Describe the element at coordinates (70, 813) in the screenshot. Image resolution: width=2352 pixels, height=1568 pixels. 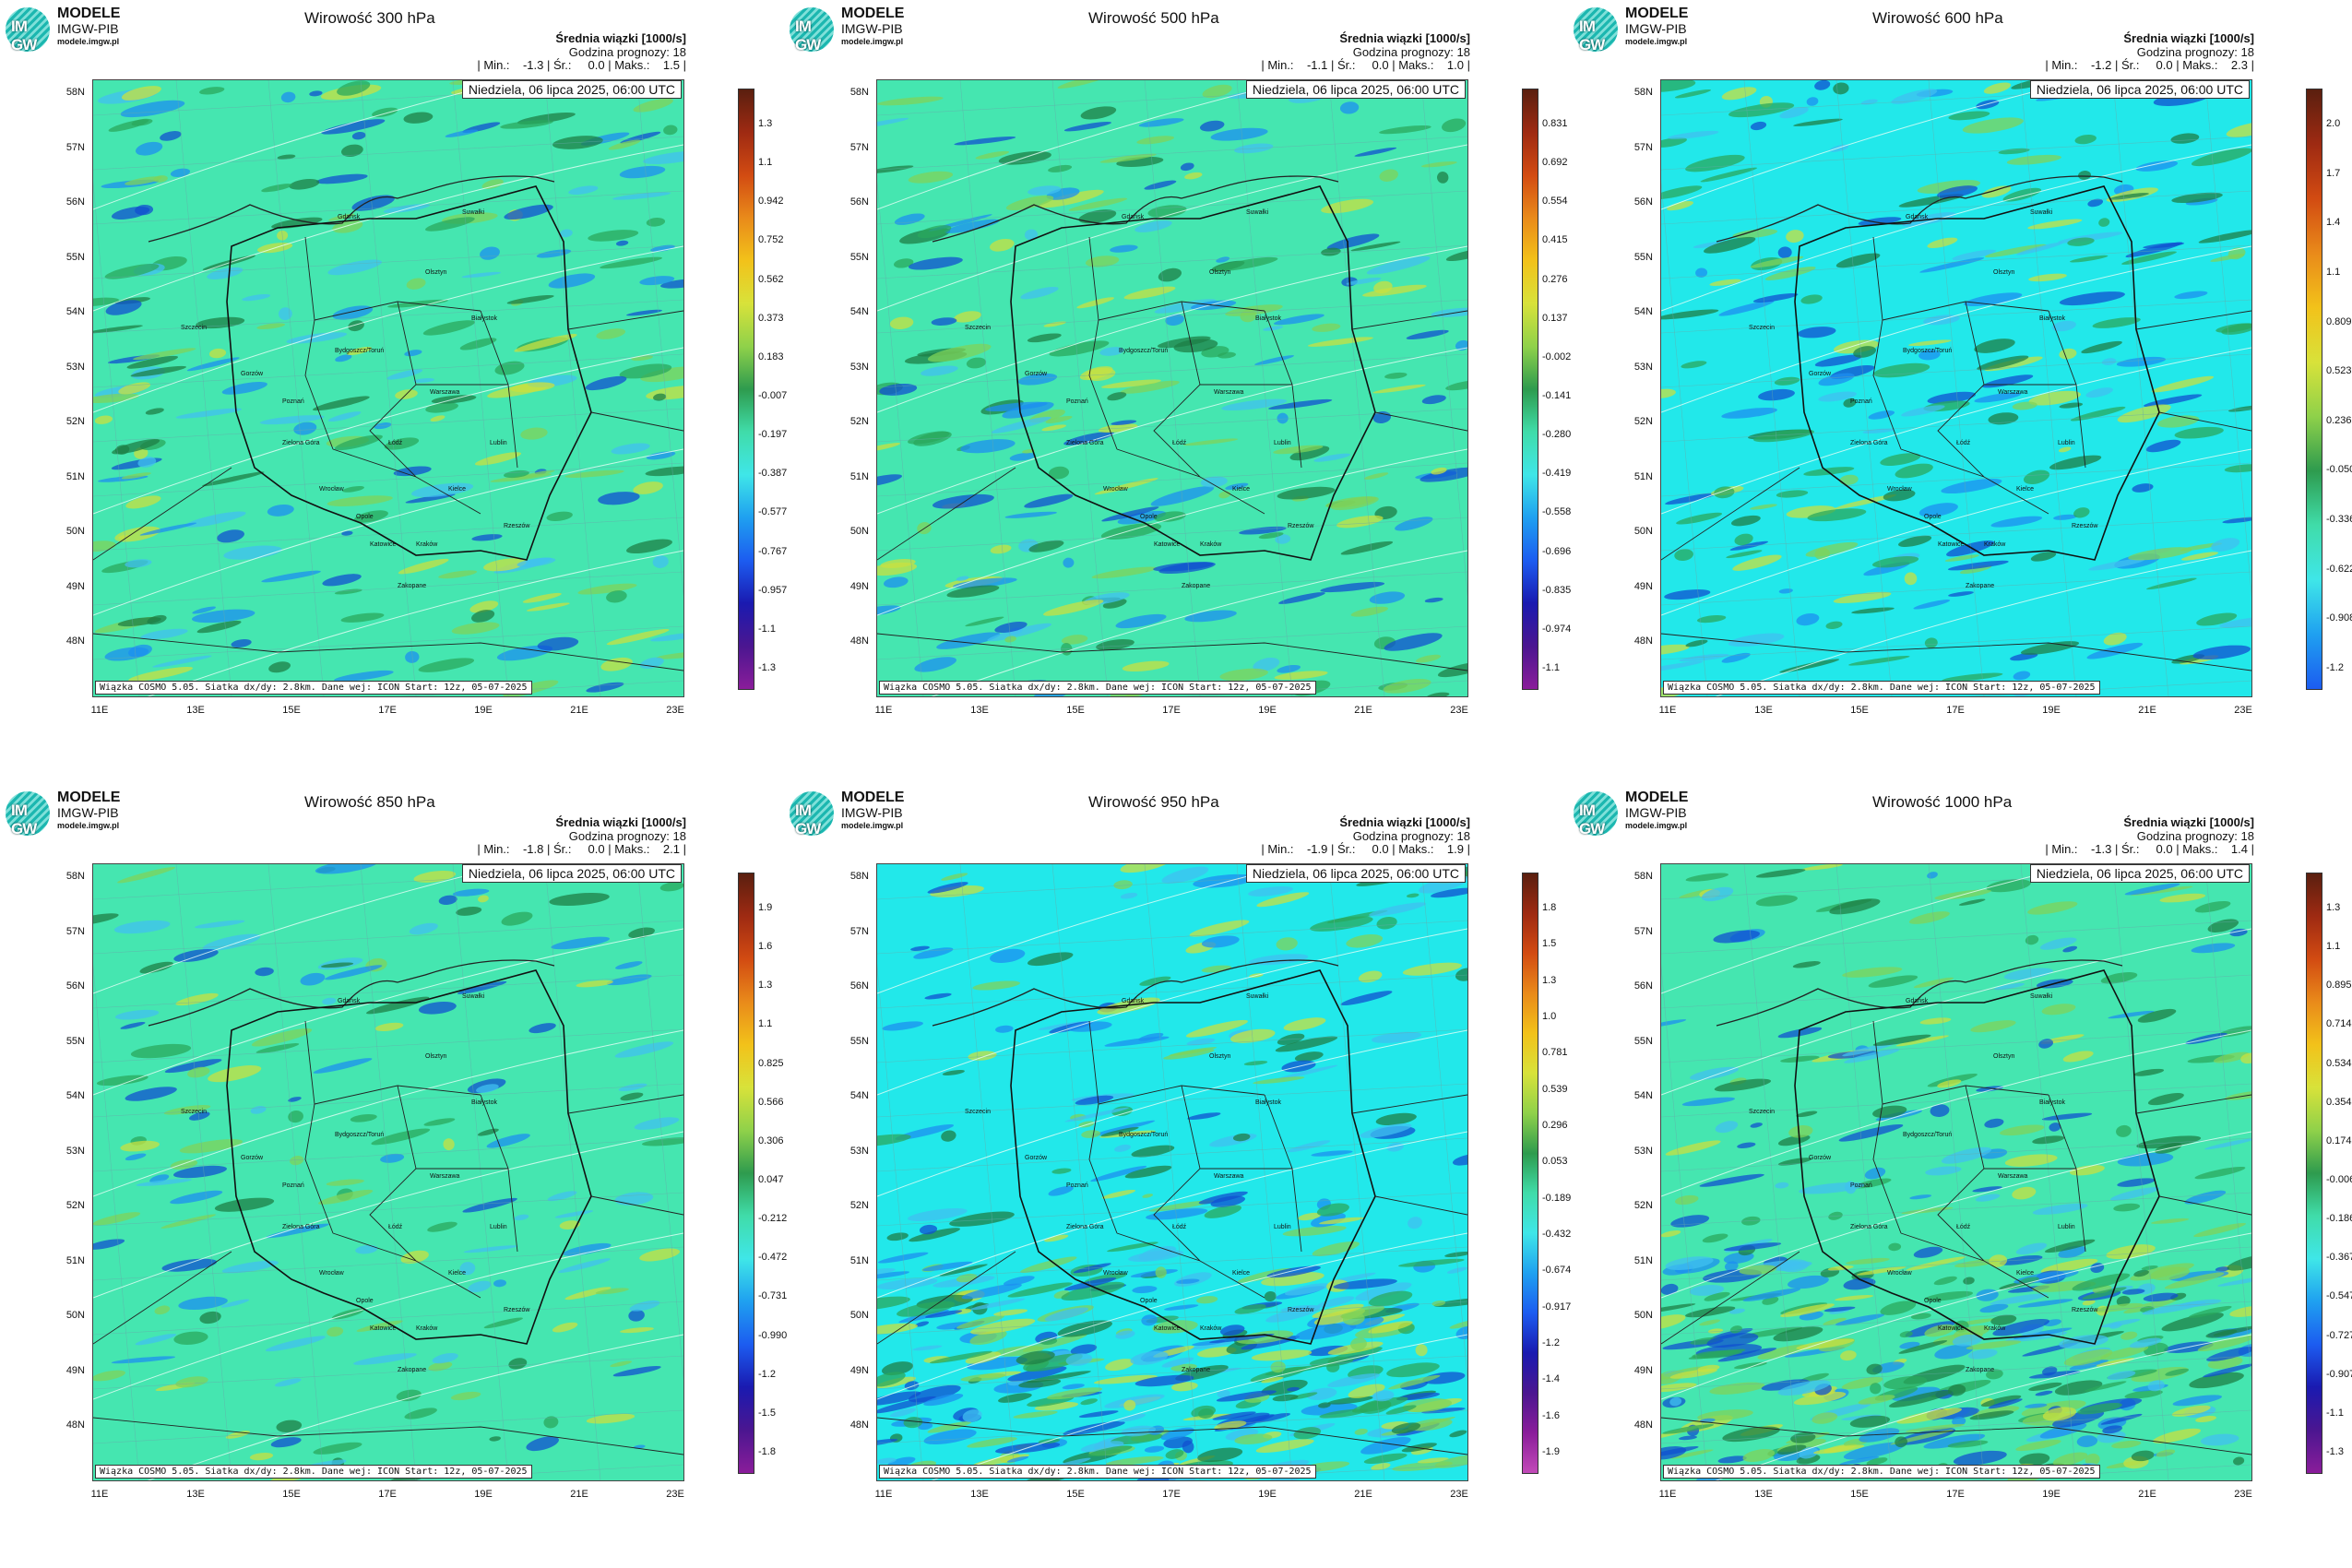
I see `imgw-logo: IM GW MODELE IMGW-PIB modele.imgw.pl` at that location.